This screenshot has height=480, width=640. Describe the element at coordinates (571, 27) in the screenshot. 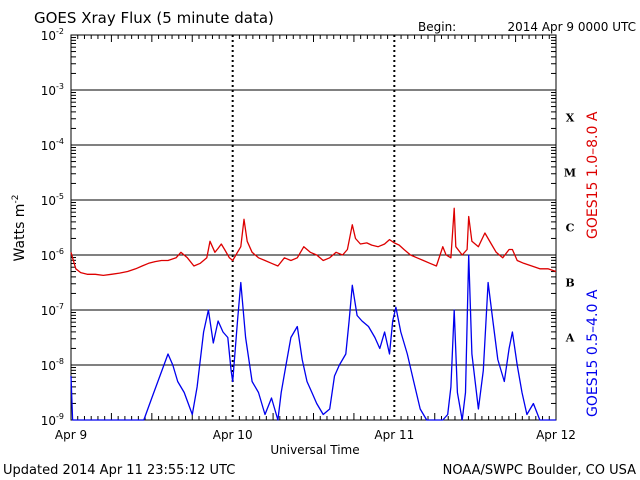

I see `begin-value: 2014 Apr 9 0000 UTC` at that location.